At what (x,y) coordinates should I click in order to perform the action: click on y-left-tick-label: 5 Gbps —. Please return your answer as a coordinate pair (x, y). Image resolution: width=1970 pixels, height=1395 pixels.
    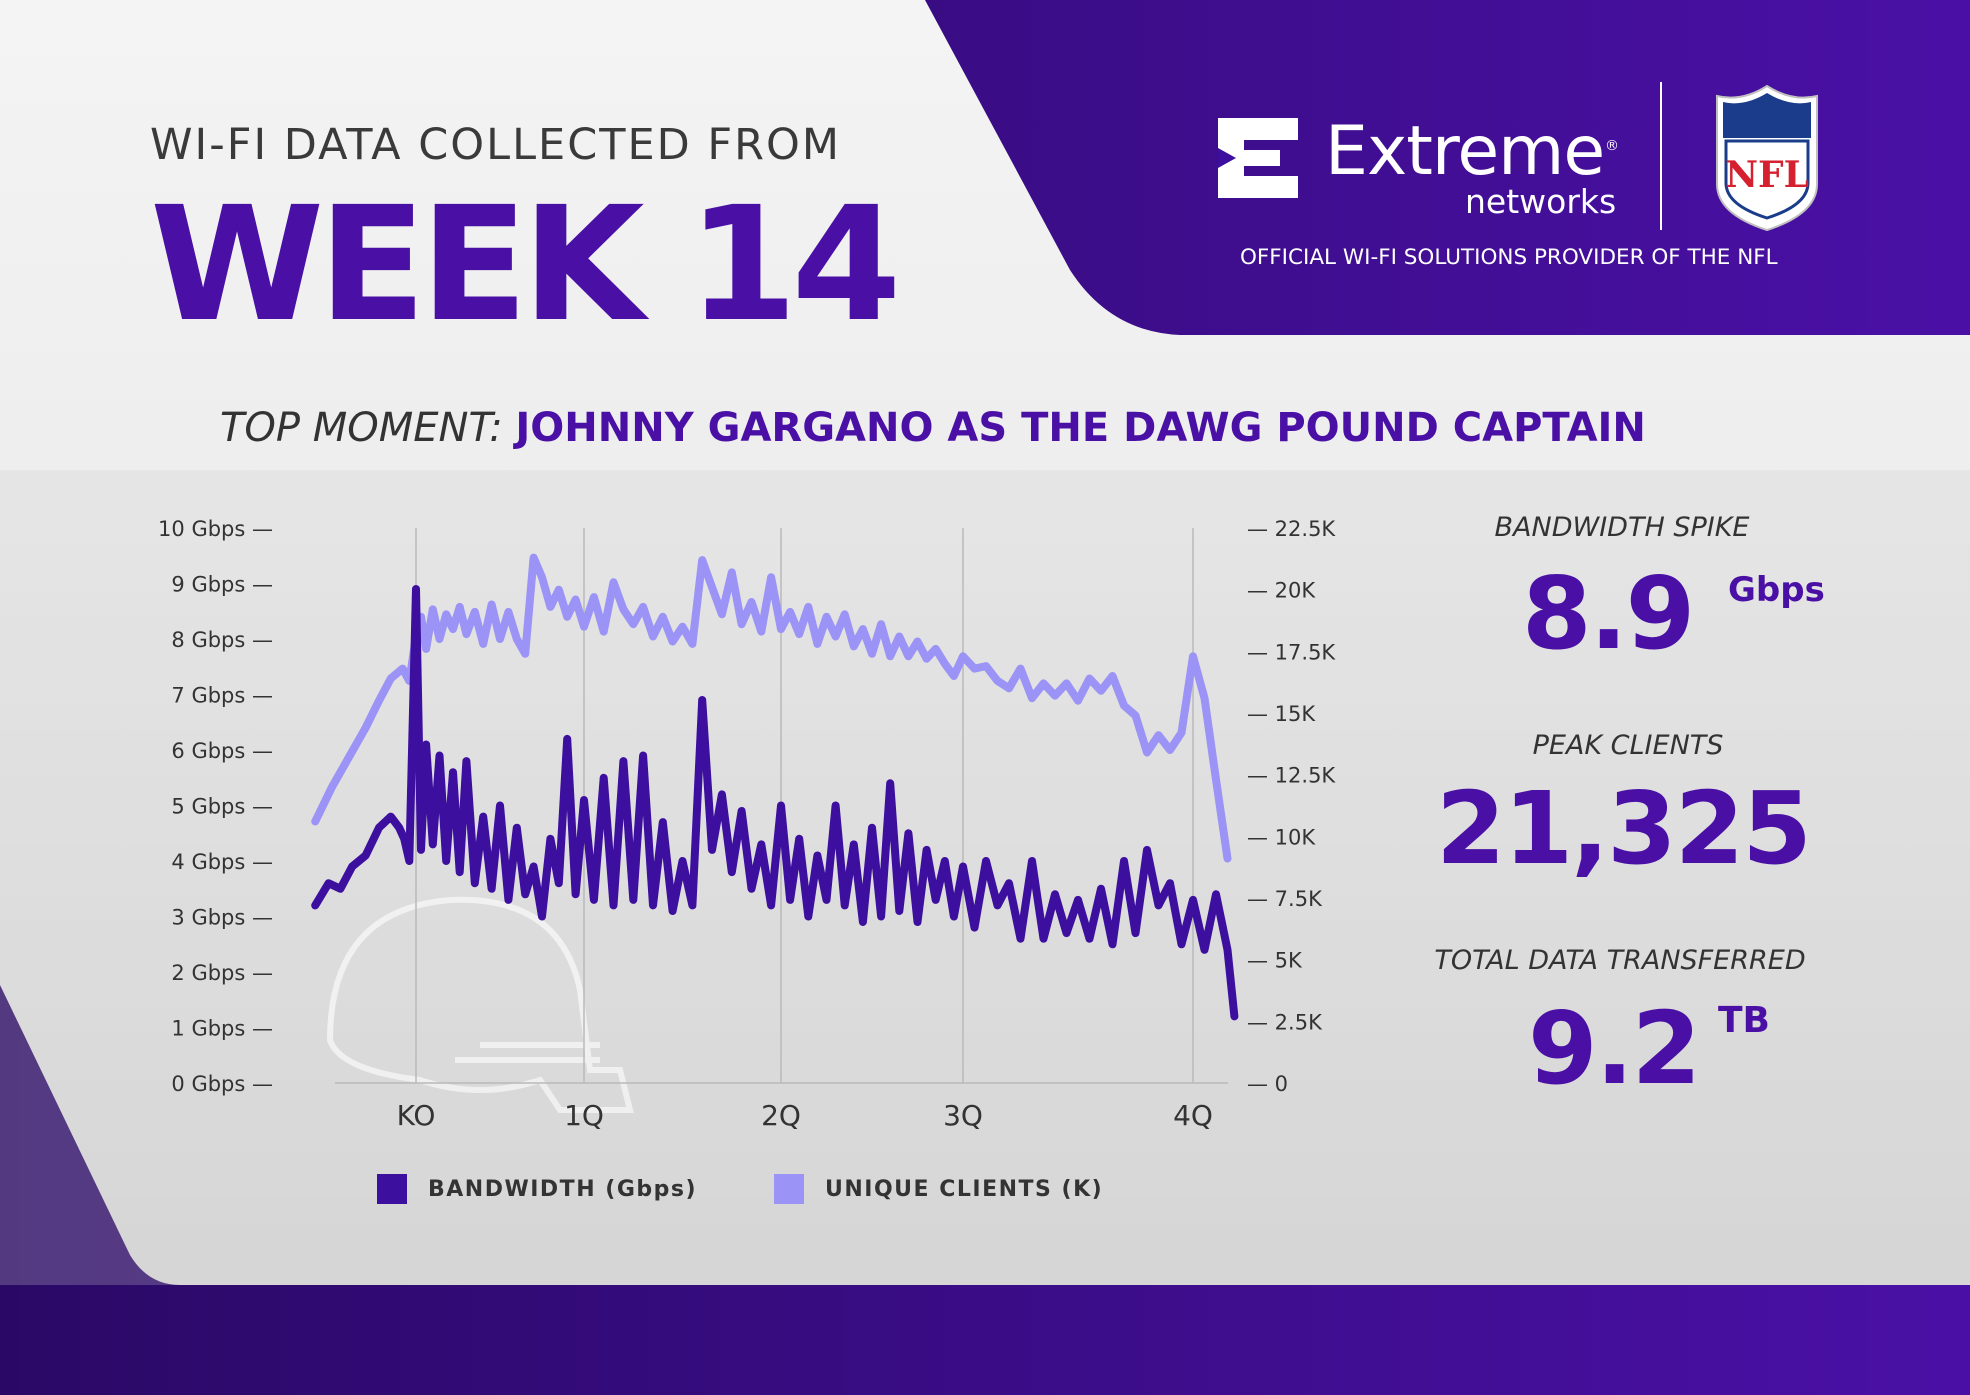
    Looking at the image, I should click on (222, 807).